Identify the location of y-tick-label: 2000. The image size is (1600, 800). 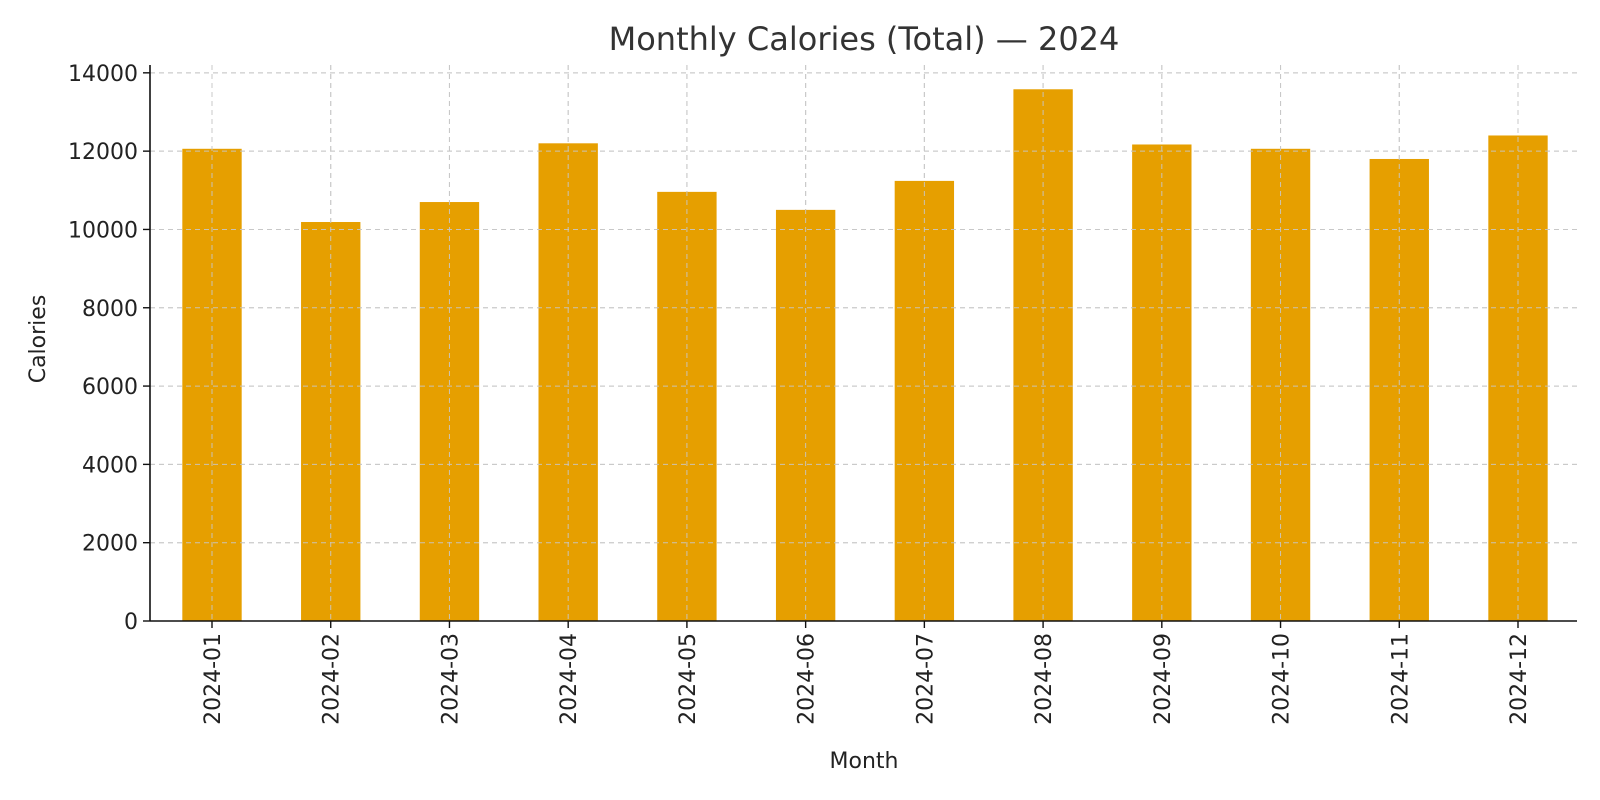
(110, 544).